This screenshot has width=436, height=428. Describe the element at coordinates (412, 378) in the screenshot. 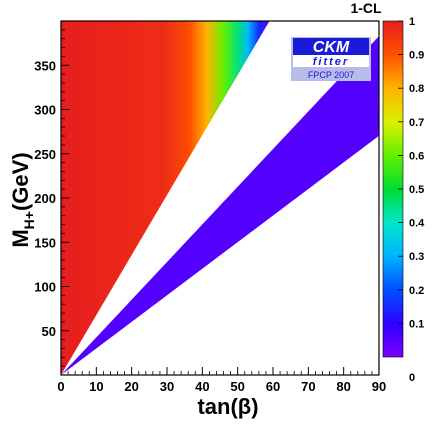

I see `colorbar-tick-label: 0` at that location.